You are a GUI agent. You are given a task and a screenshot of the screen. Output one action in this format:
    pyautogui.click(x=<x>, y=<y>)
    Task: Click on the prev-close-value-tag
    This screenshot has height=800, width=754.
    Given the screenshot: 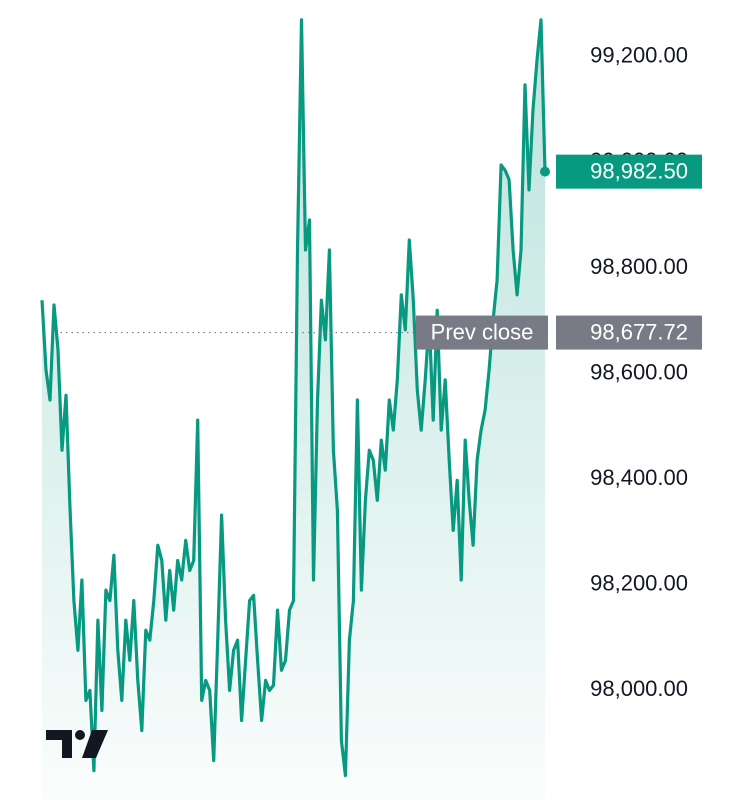 What is the action you would take?
    pyautogui.click(x=629, y=332)
    